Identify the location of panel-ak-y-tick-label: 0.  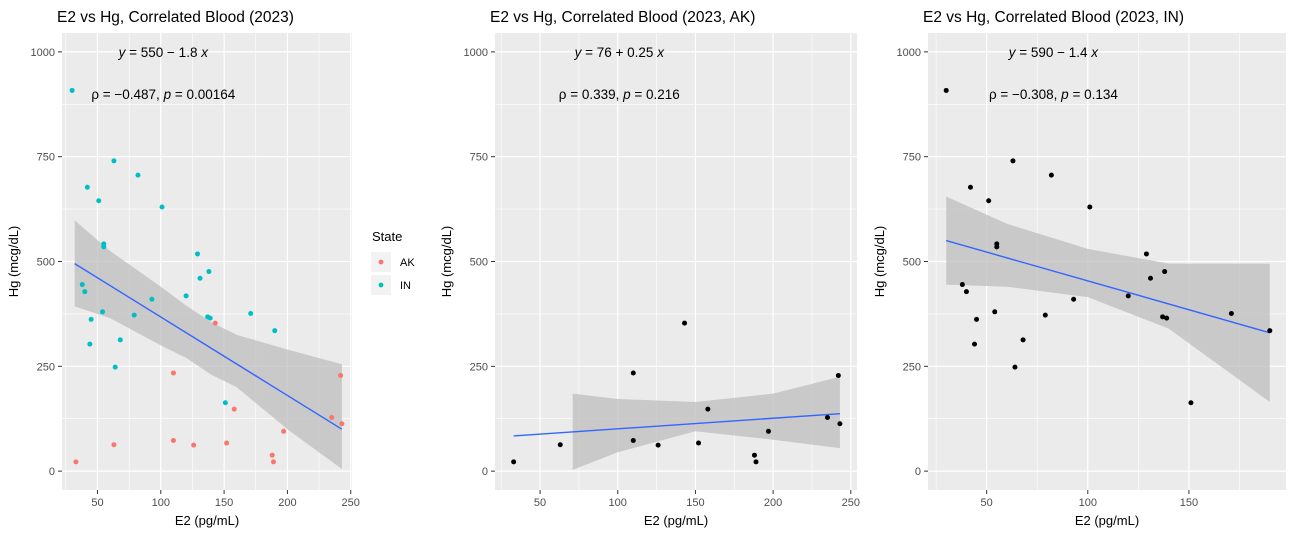
(485, 472).